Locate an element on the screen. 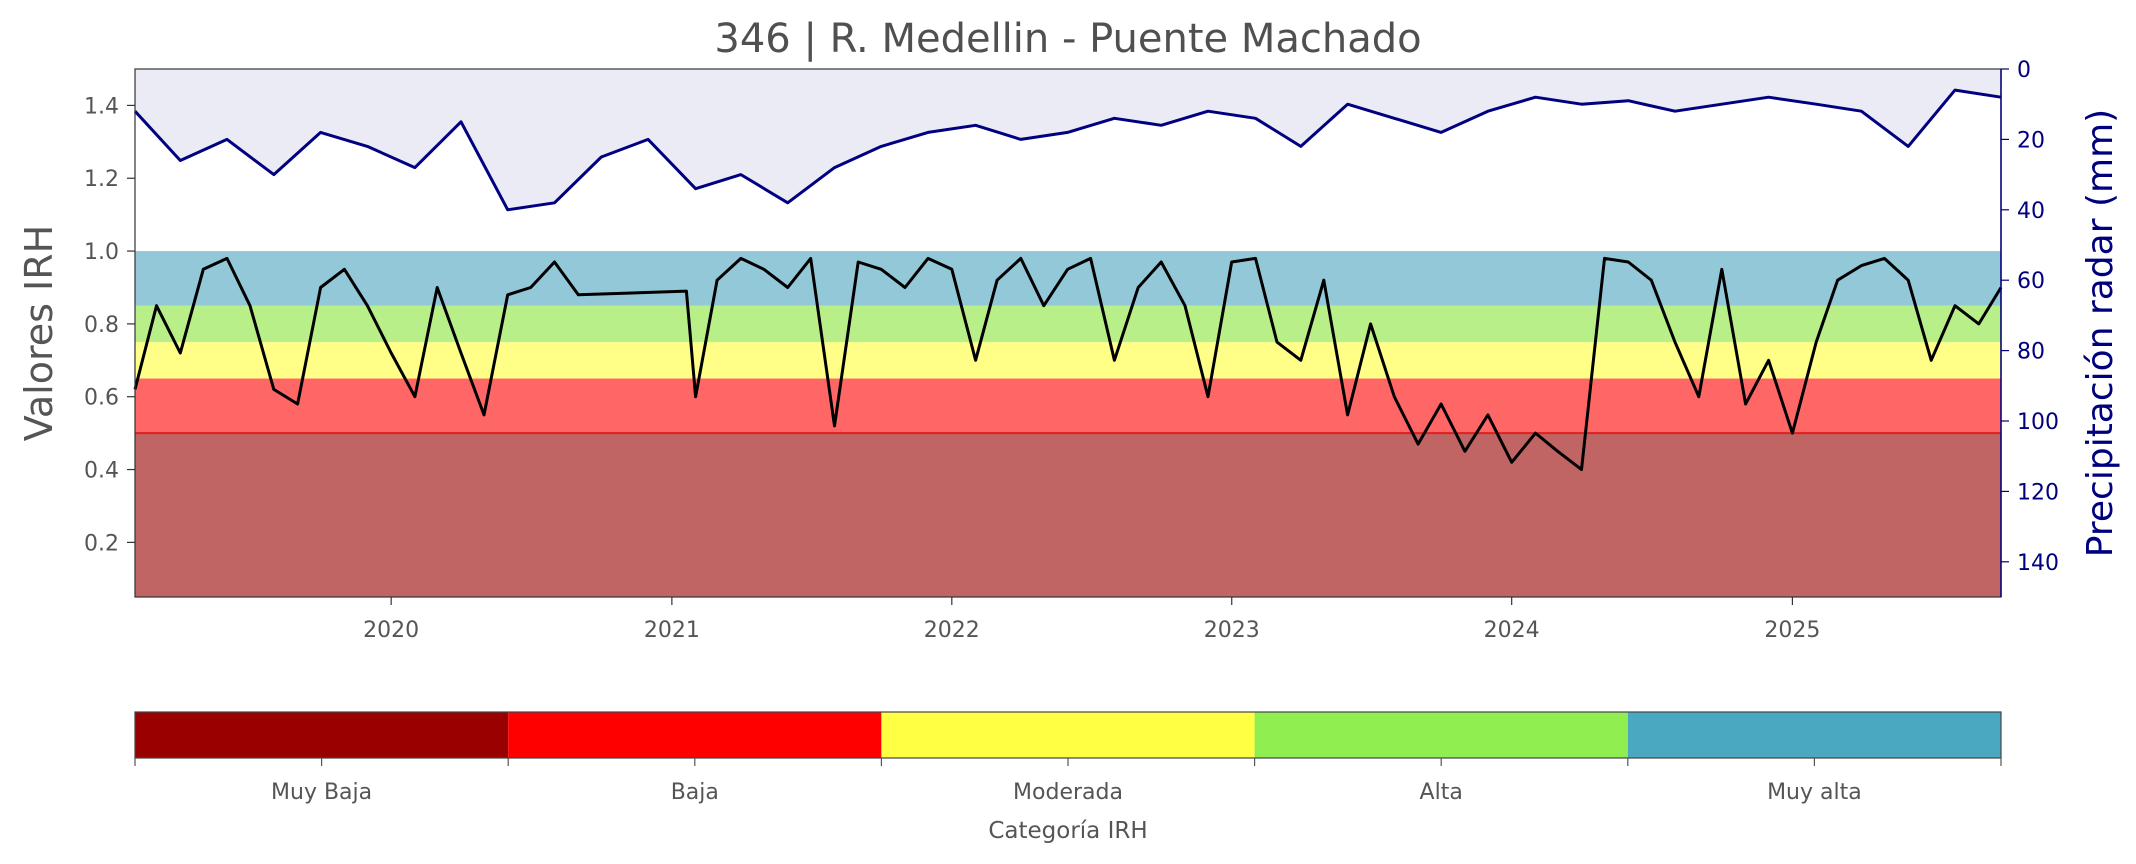 Image resolution: width=2136 pixels, height=864 pixels. category-colorbar: Muy Baja Baja Moderada Alta Muy alta is located at coordinates (1068, 758).